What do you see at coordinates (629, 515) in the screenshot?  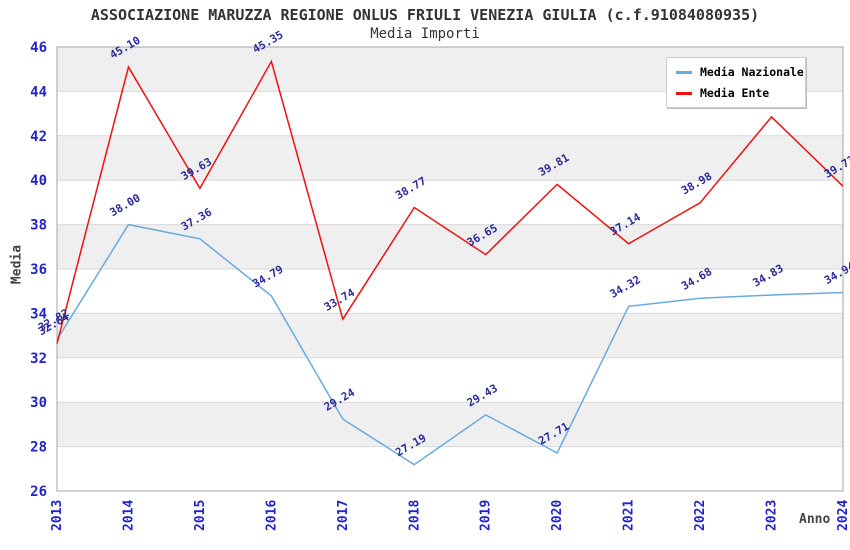 I see `x-tick-label: 2021` at bounding box center [629, 515].